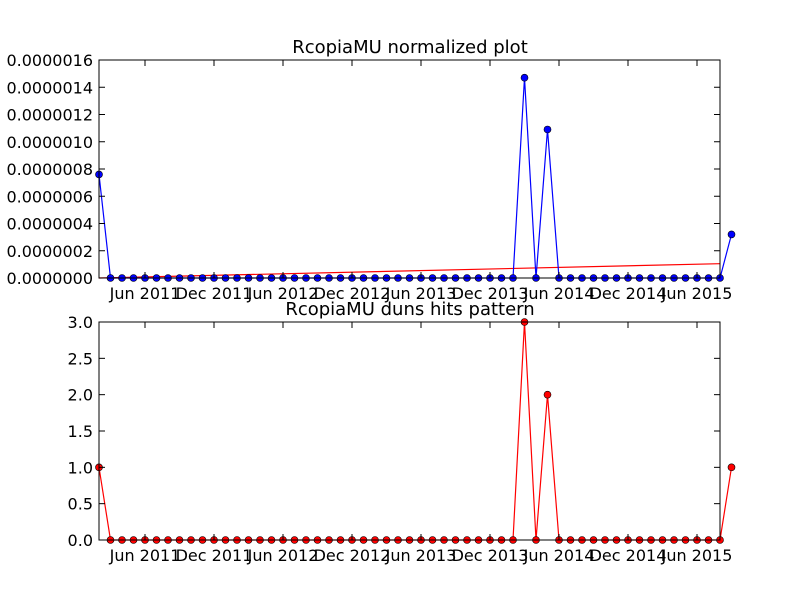 This screenshot has width=800, height=600. Describe the element at coordinates (49, 251) in the screenshot. I see `y-tick-label: 0.0000002` at that location.